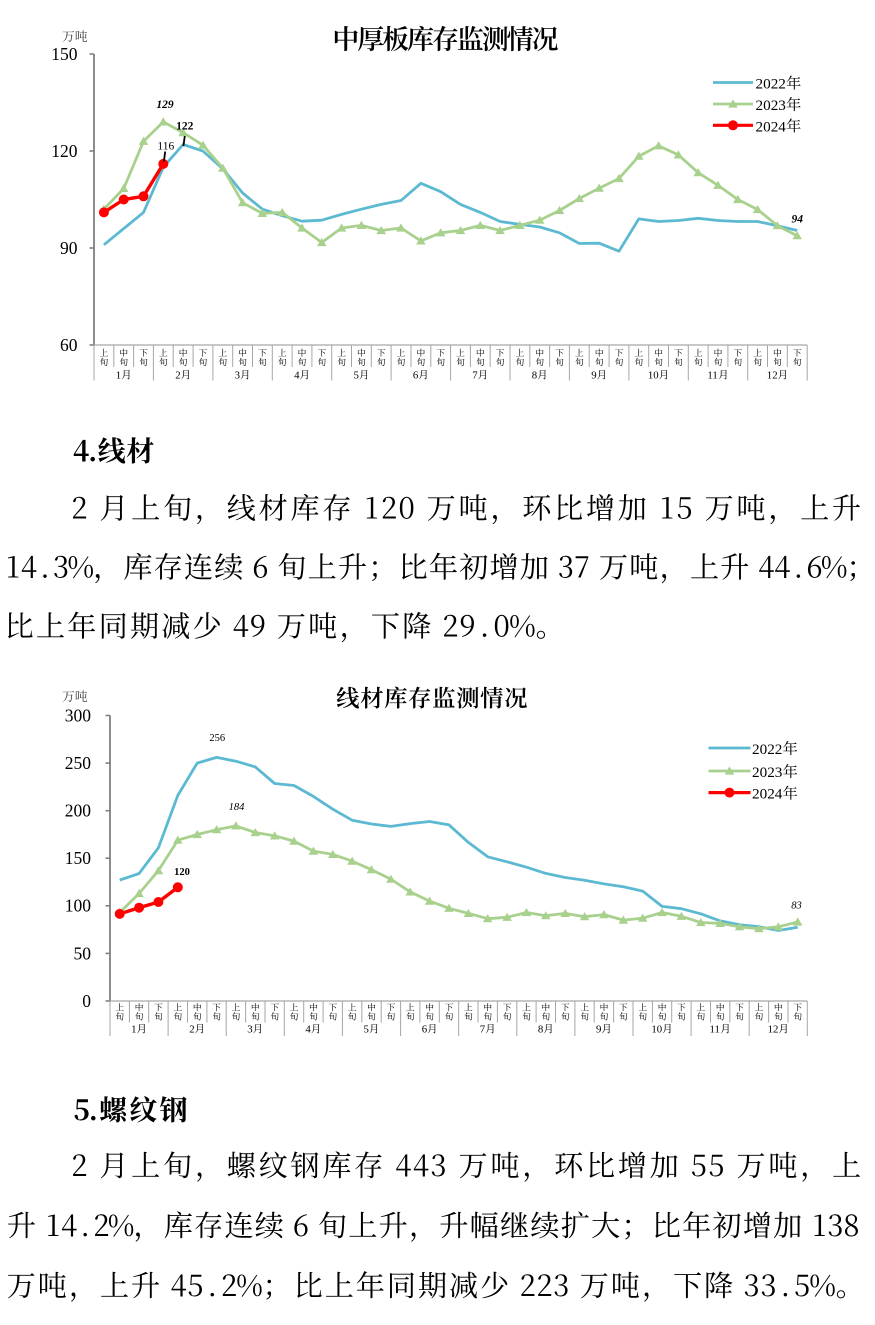 This screenshot has height=1325, width=875. I want to click on svg-text: 200, so click(78, 811).